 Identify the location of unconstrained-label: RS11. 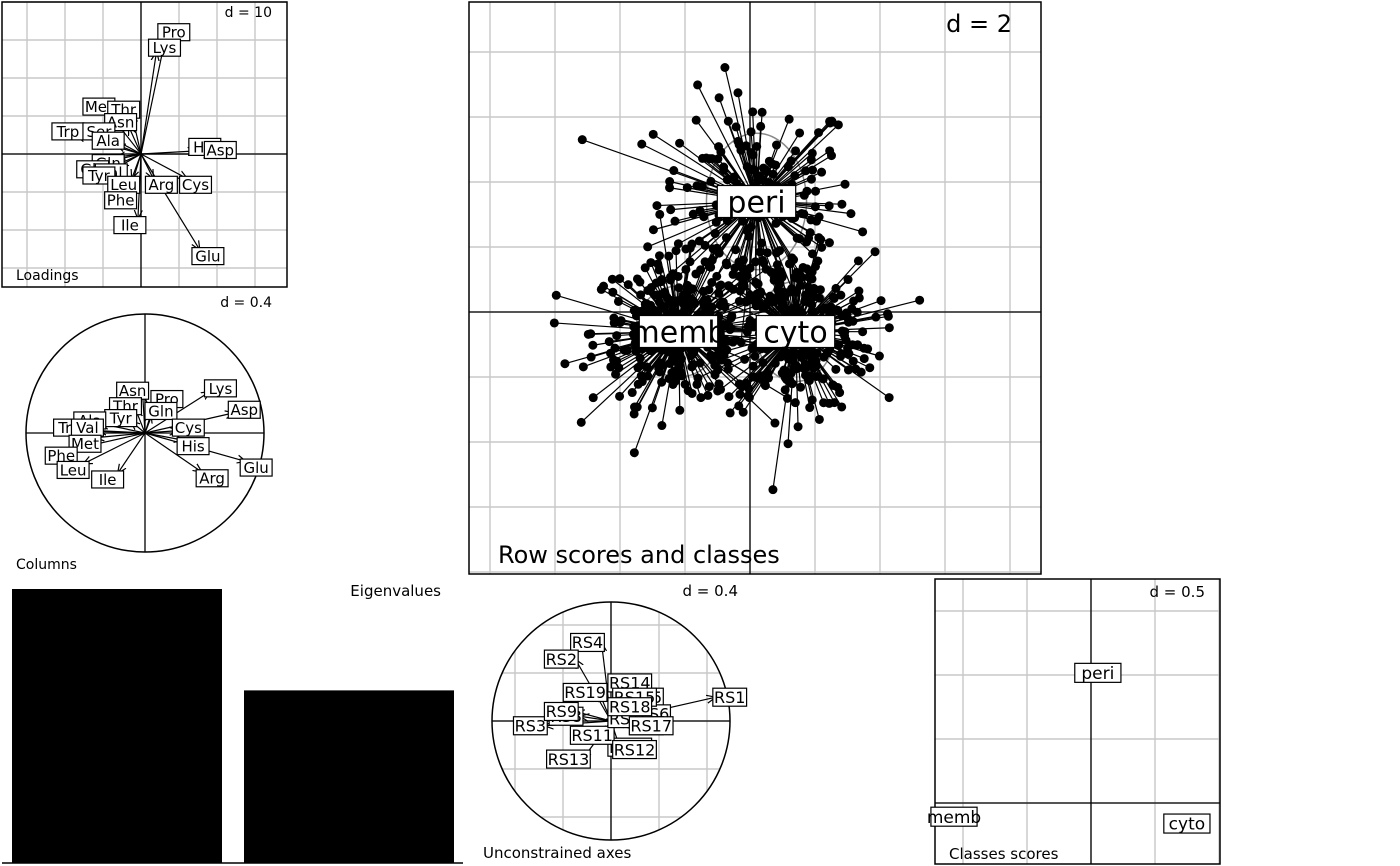
(592, 735).